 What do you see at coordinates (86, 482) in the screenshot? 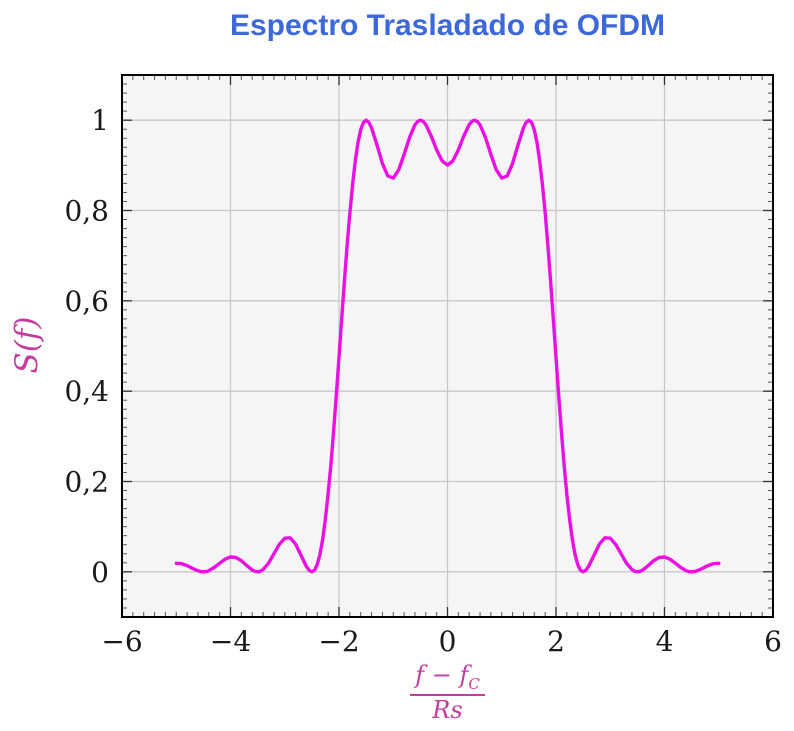
I see `svg-text: 0,2` at bounding box center [86, 482].